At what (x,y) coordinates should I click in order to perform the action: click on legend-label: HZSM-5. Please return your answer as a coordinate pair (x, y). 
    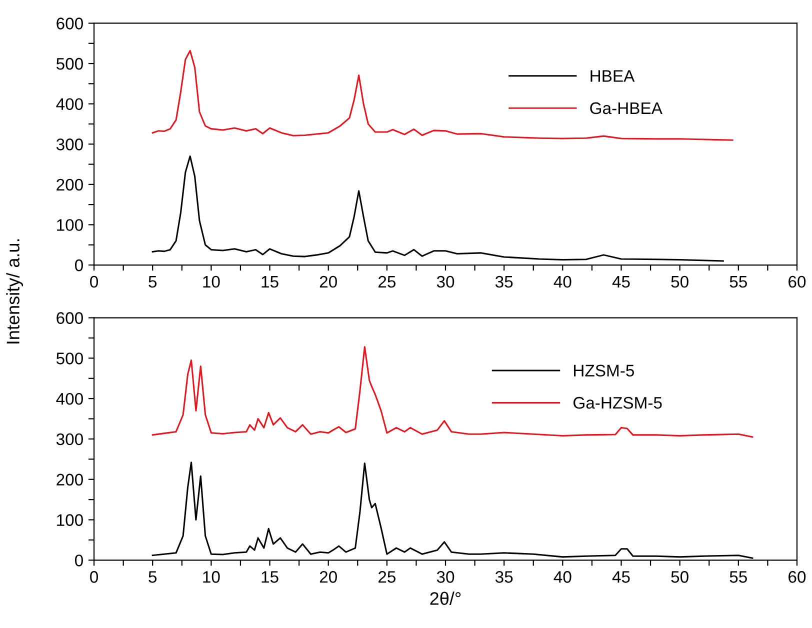
    Looking at the image, I should click on (604, 370).